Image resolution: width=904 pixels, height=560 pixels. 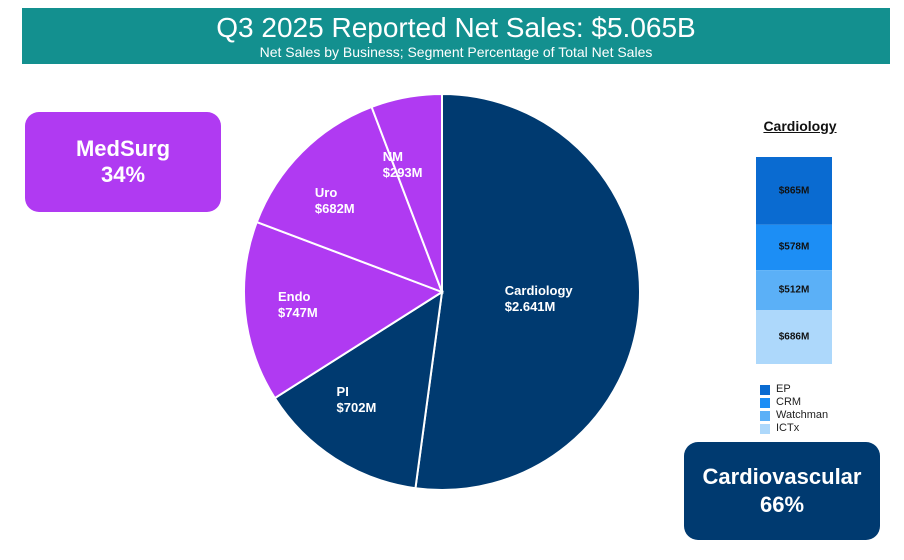 I want to click on pie-label-name: PI, so click(x=342, y=392).